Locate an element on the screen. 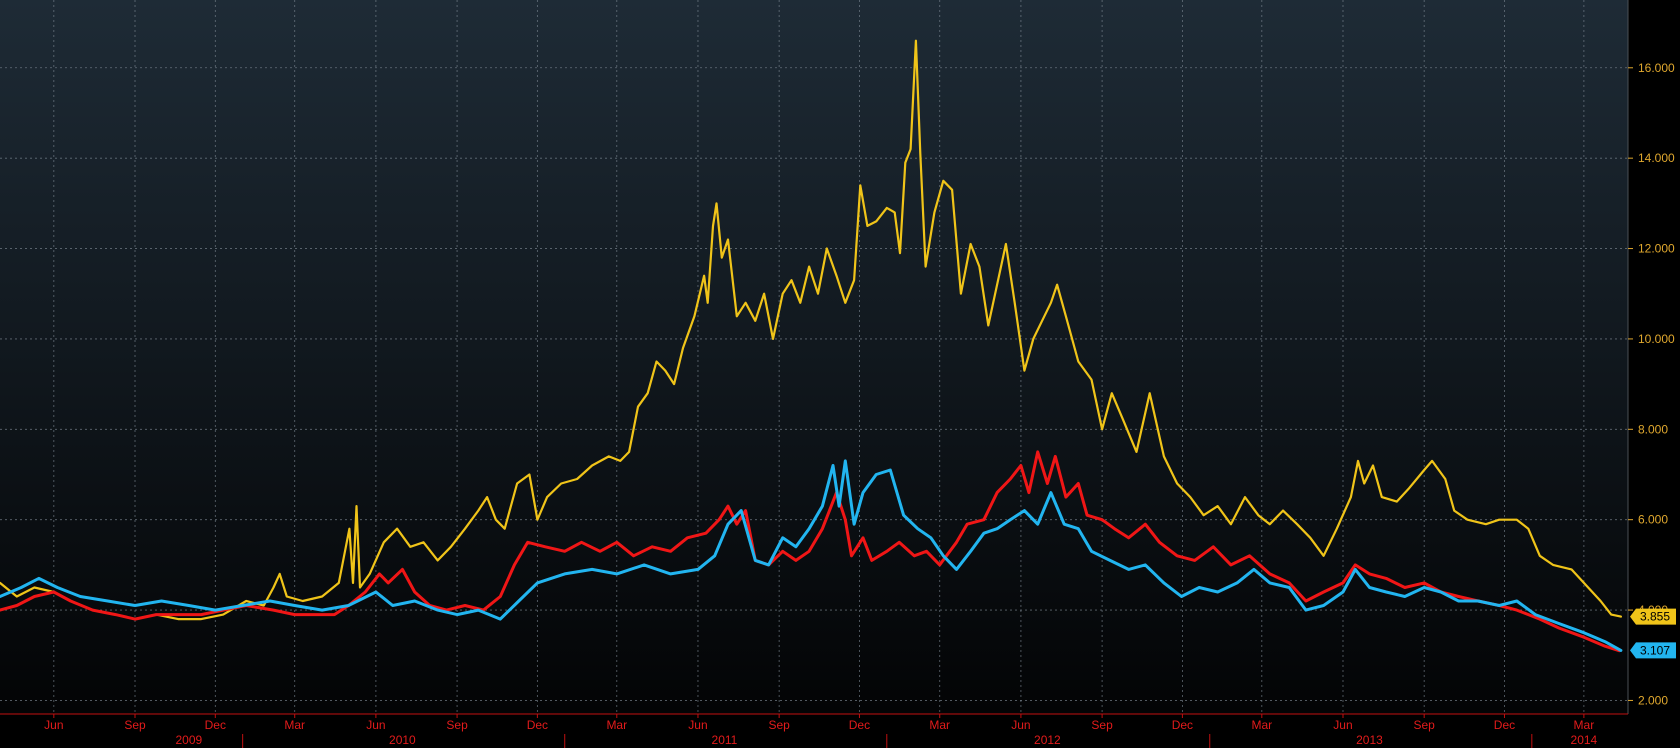  y-tick-label: 10.000 is located at coordinates (1656, 339).